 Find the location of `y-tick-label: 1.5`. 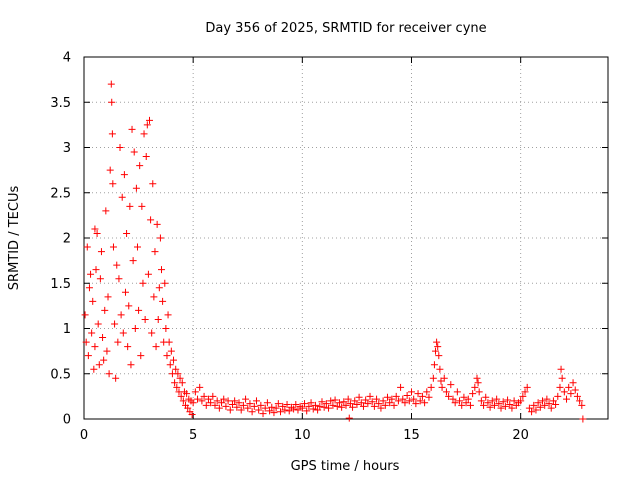

y-tick-label: 1.5 is located at coordinates (60, 284).